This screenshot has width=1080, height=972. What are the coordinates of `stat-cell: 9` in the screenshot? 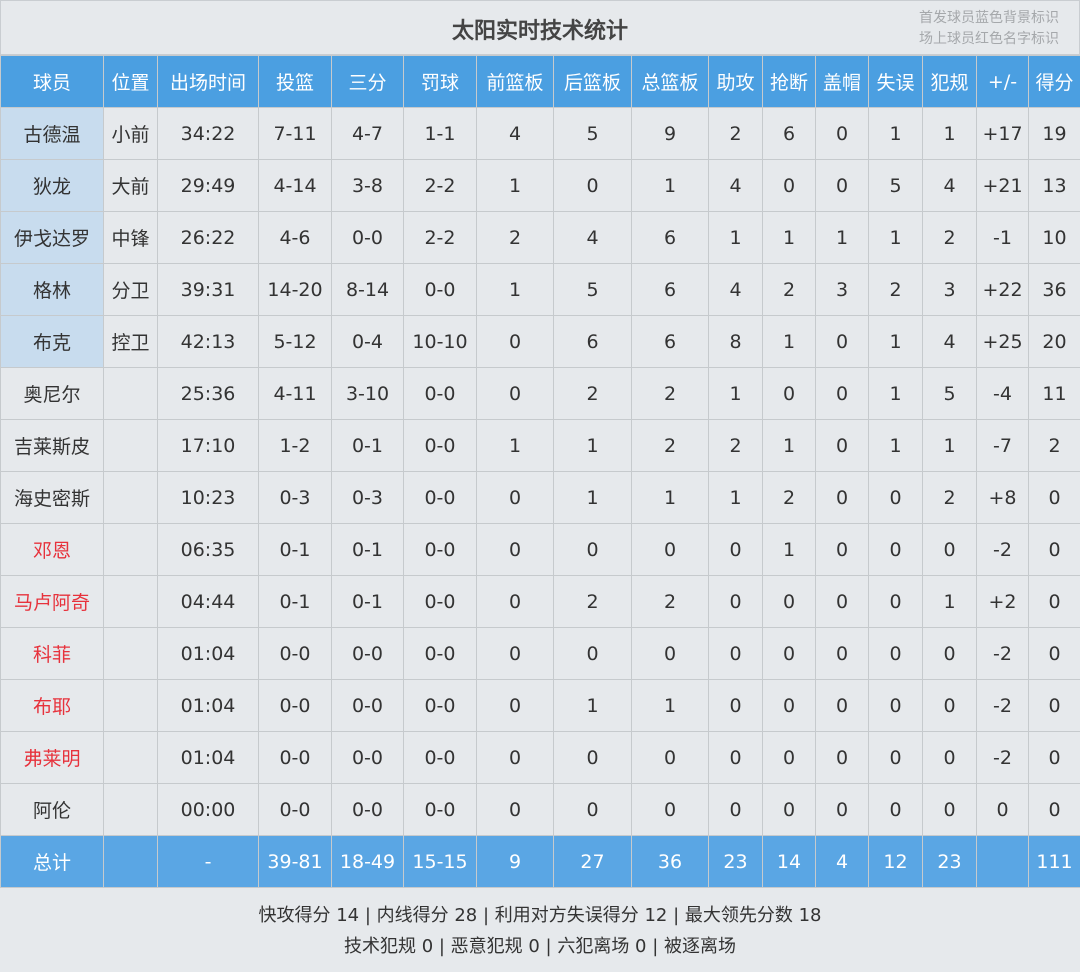 It's located at (670, 133).